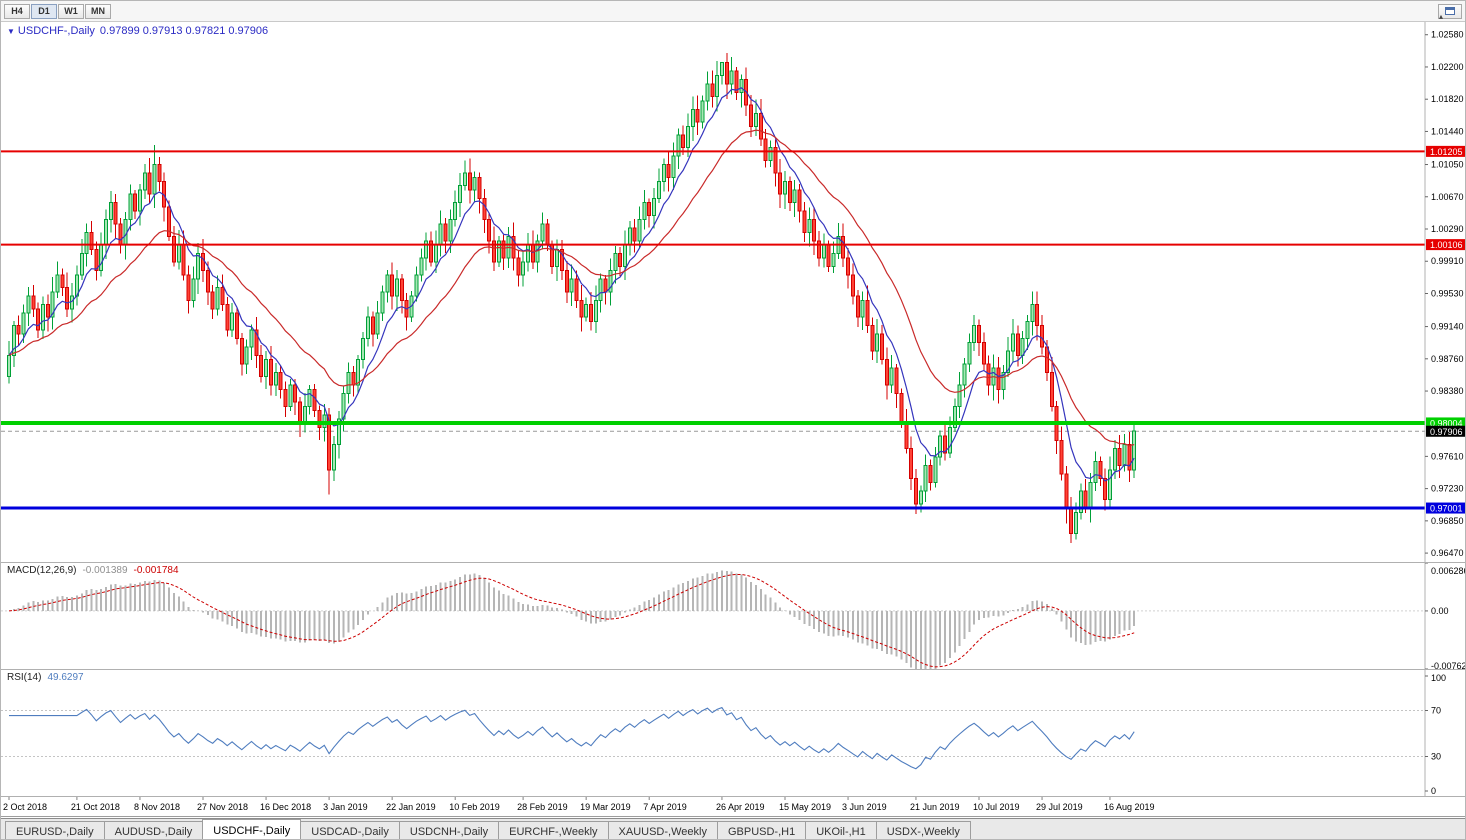 The image size is (1466, 840). I want to click on macd-indicator-label: MACD(12,26,9) -0.001389 -0.001784, so click(96, 570).